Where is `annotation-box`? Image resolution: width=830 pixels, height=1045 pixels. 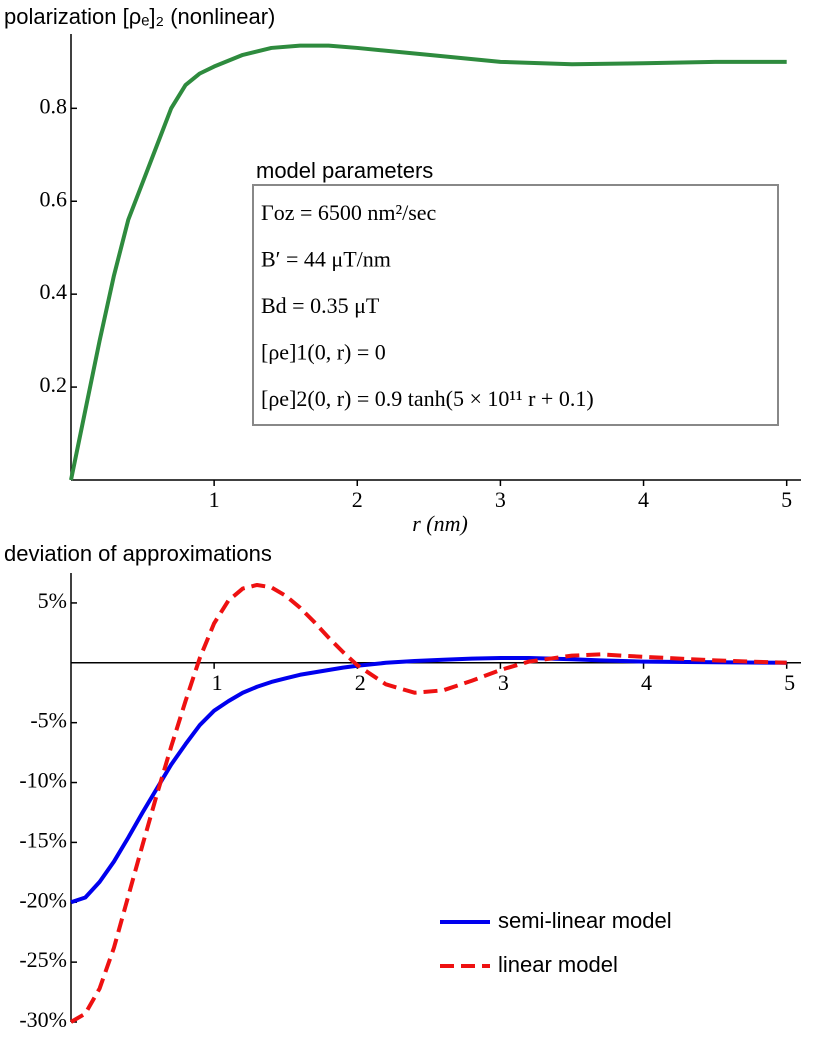
annotation-box is located at coordinates (515, 305).